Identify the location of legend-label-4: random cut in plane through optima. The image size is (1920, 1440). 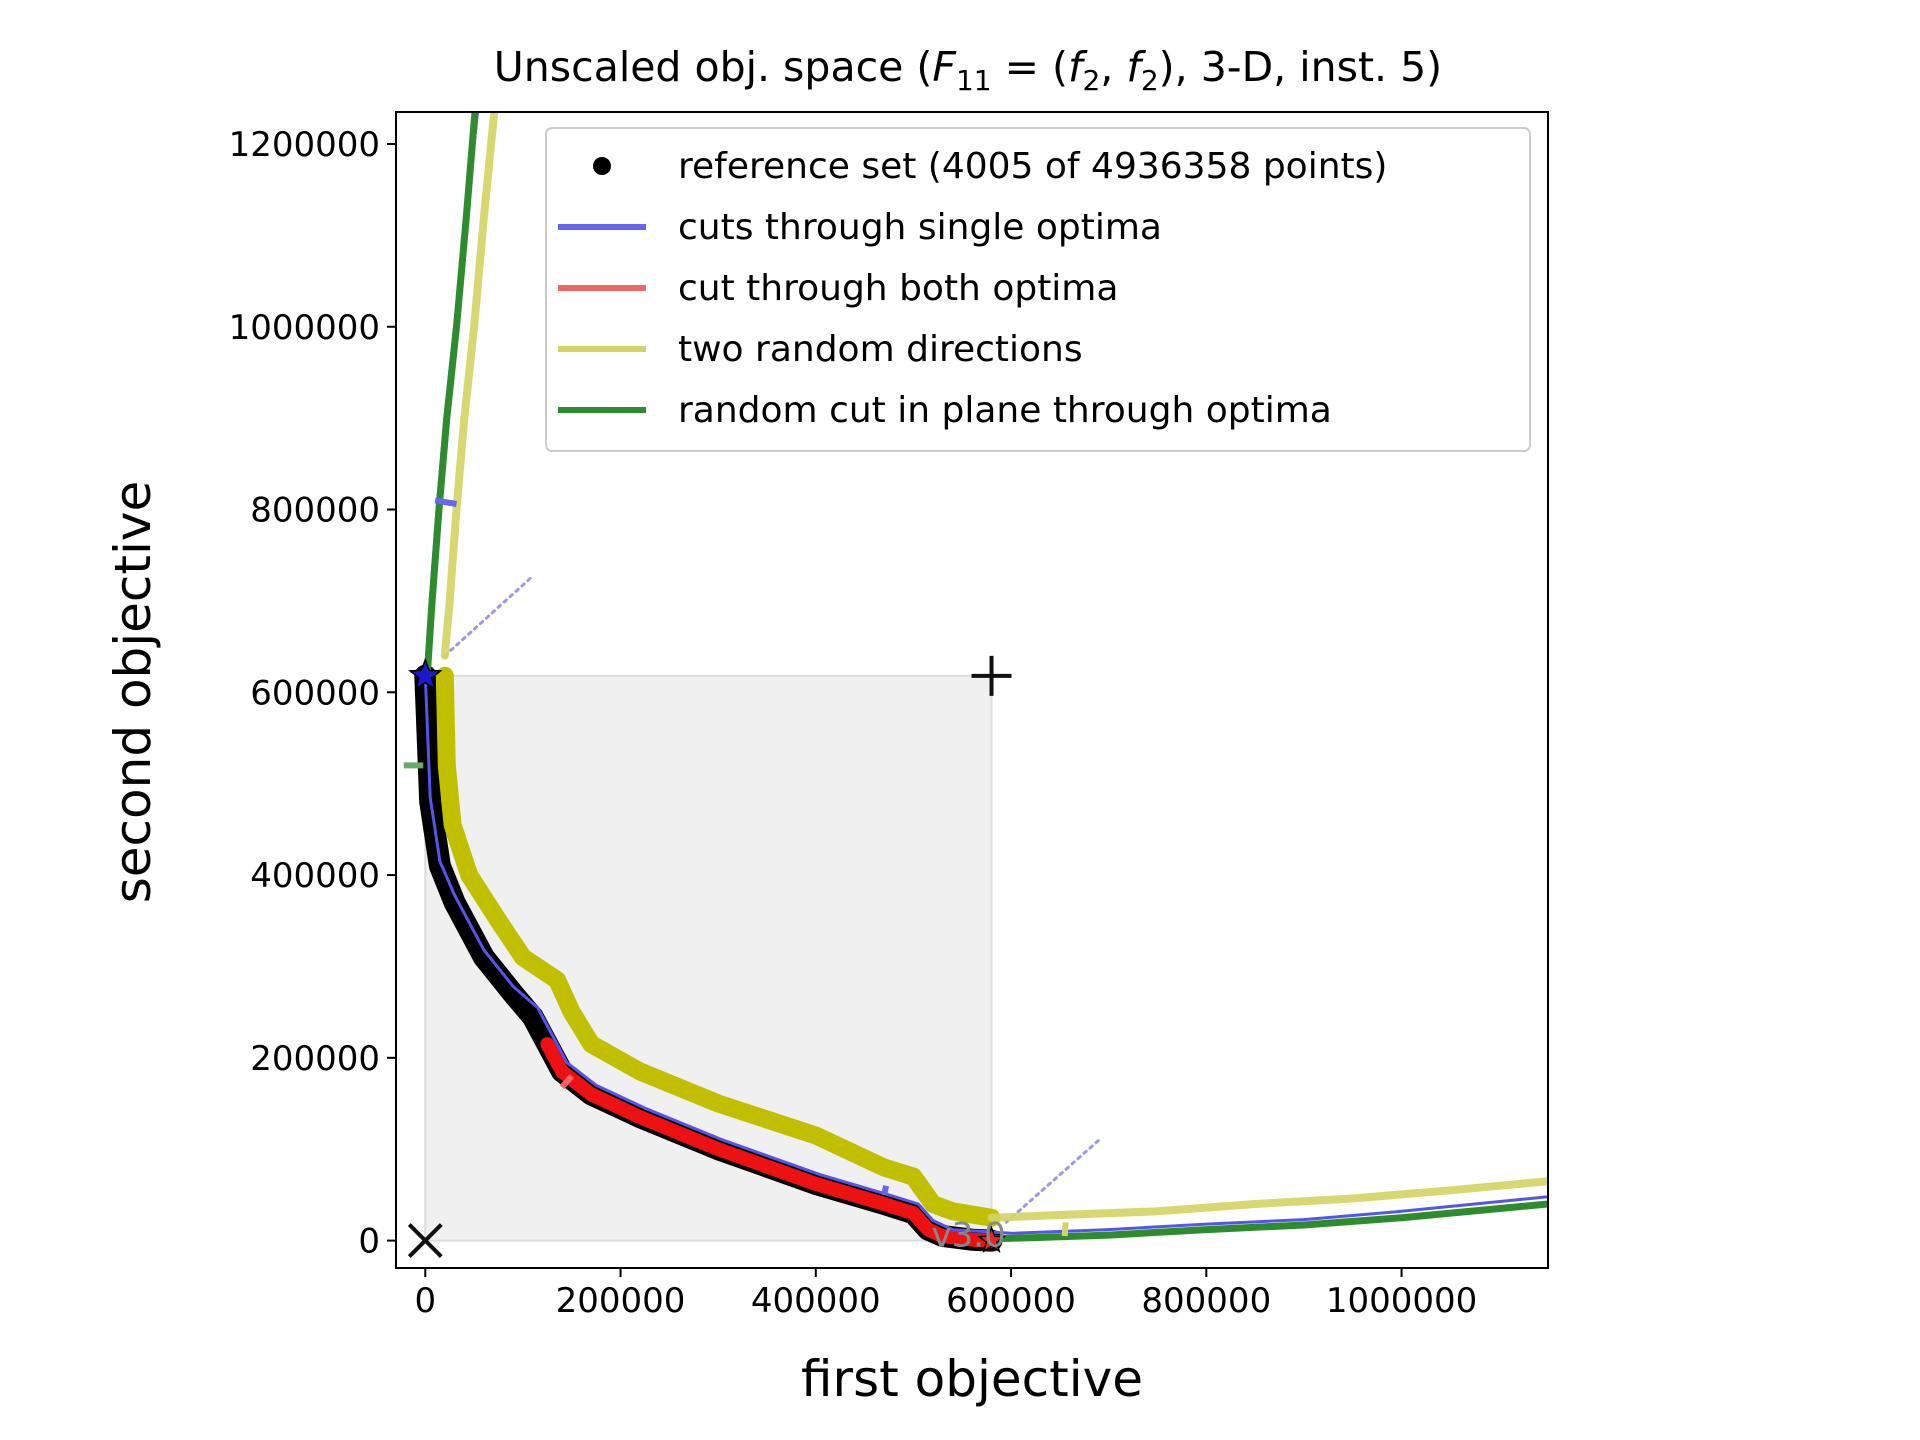
(1005, 410).